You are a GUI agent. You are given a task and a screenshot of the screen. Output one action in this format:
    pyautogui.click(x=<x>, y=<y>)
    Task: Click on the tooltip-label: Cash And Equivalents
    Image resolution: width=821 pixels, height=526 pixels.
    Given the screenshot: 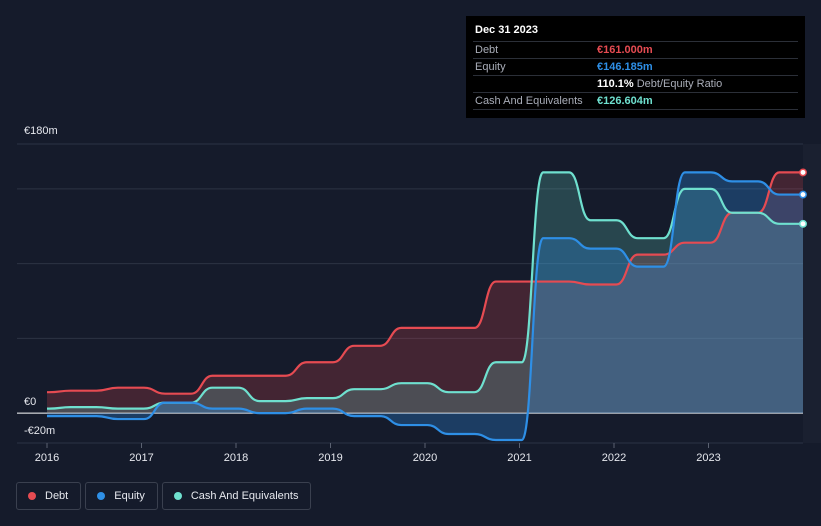 What is the action you would take?
    pyautogui.click(x=529, y=101)
    